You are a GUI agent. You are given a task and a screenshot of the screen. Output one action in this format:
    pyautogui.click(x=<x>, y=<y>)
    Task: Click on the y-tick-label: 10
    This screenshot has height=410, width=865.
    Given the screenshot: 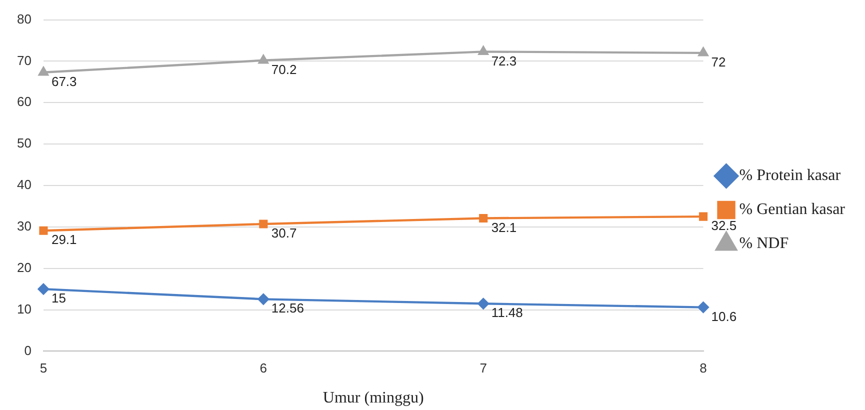 What is the action you would take?
    pyautogui.click(x=24, y=308)
    